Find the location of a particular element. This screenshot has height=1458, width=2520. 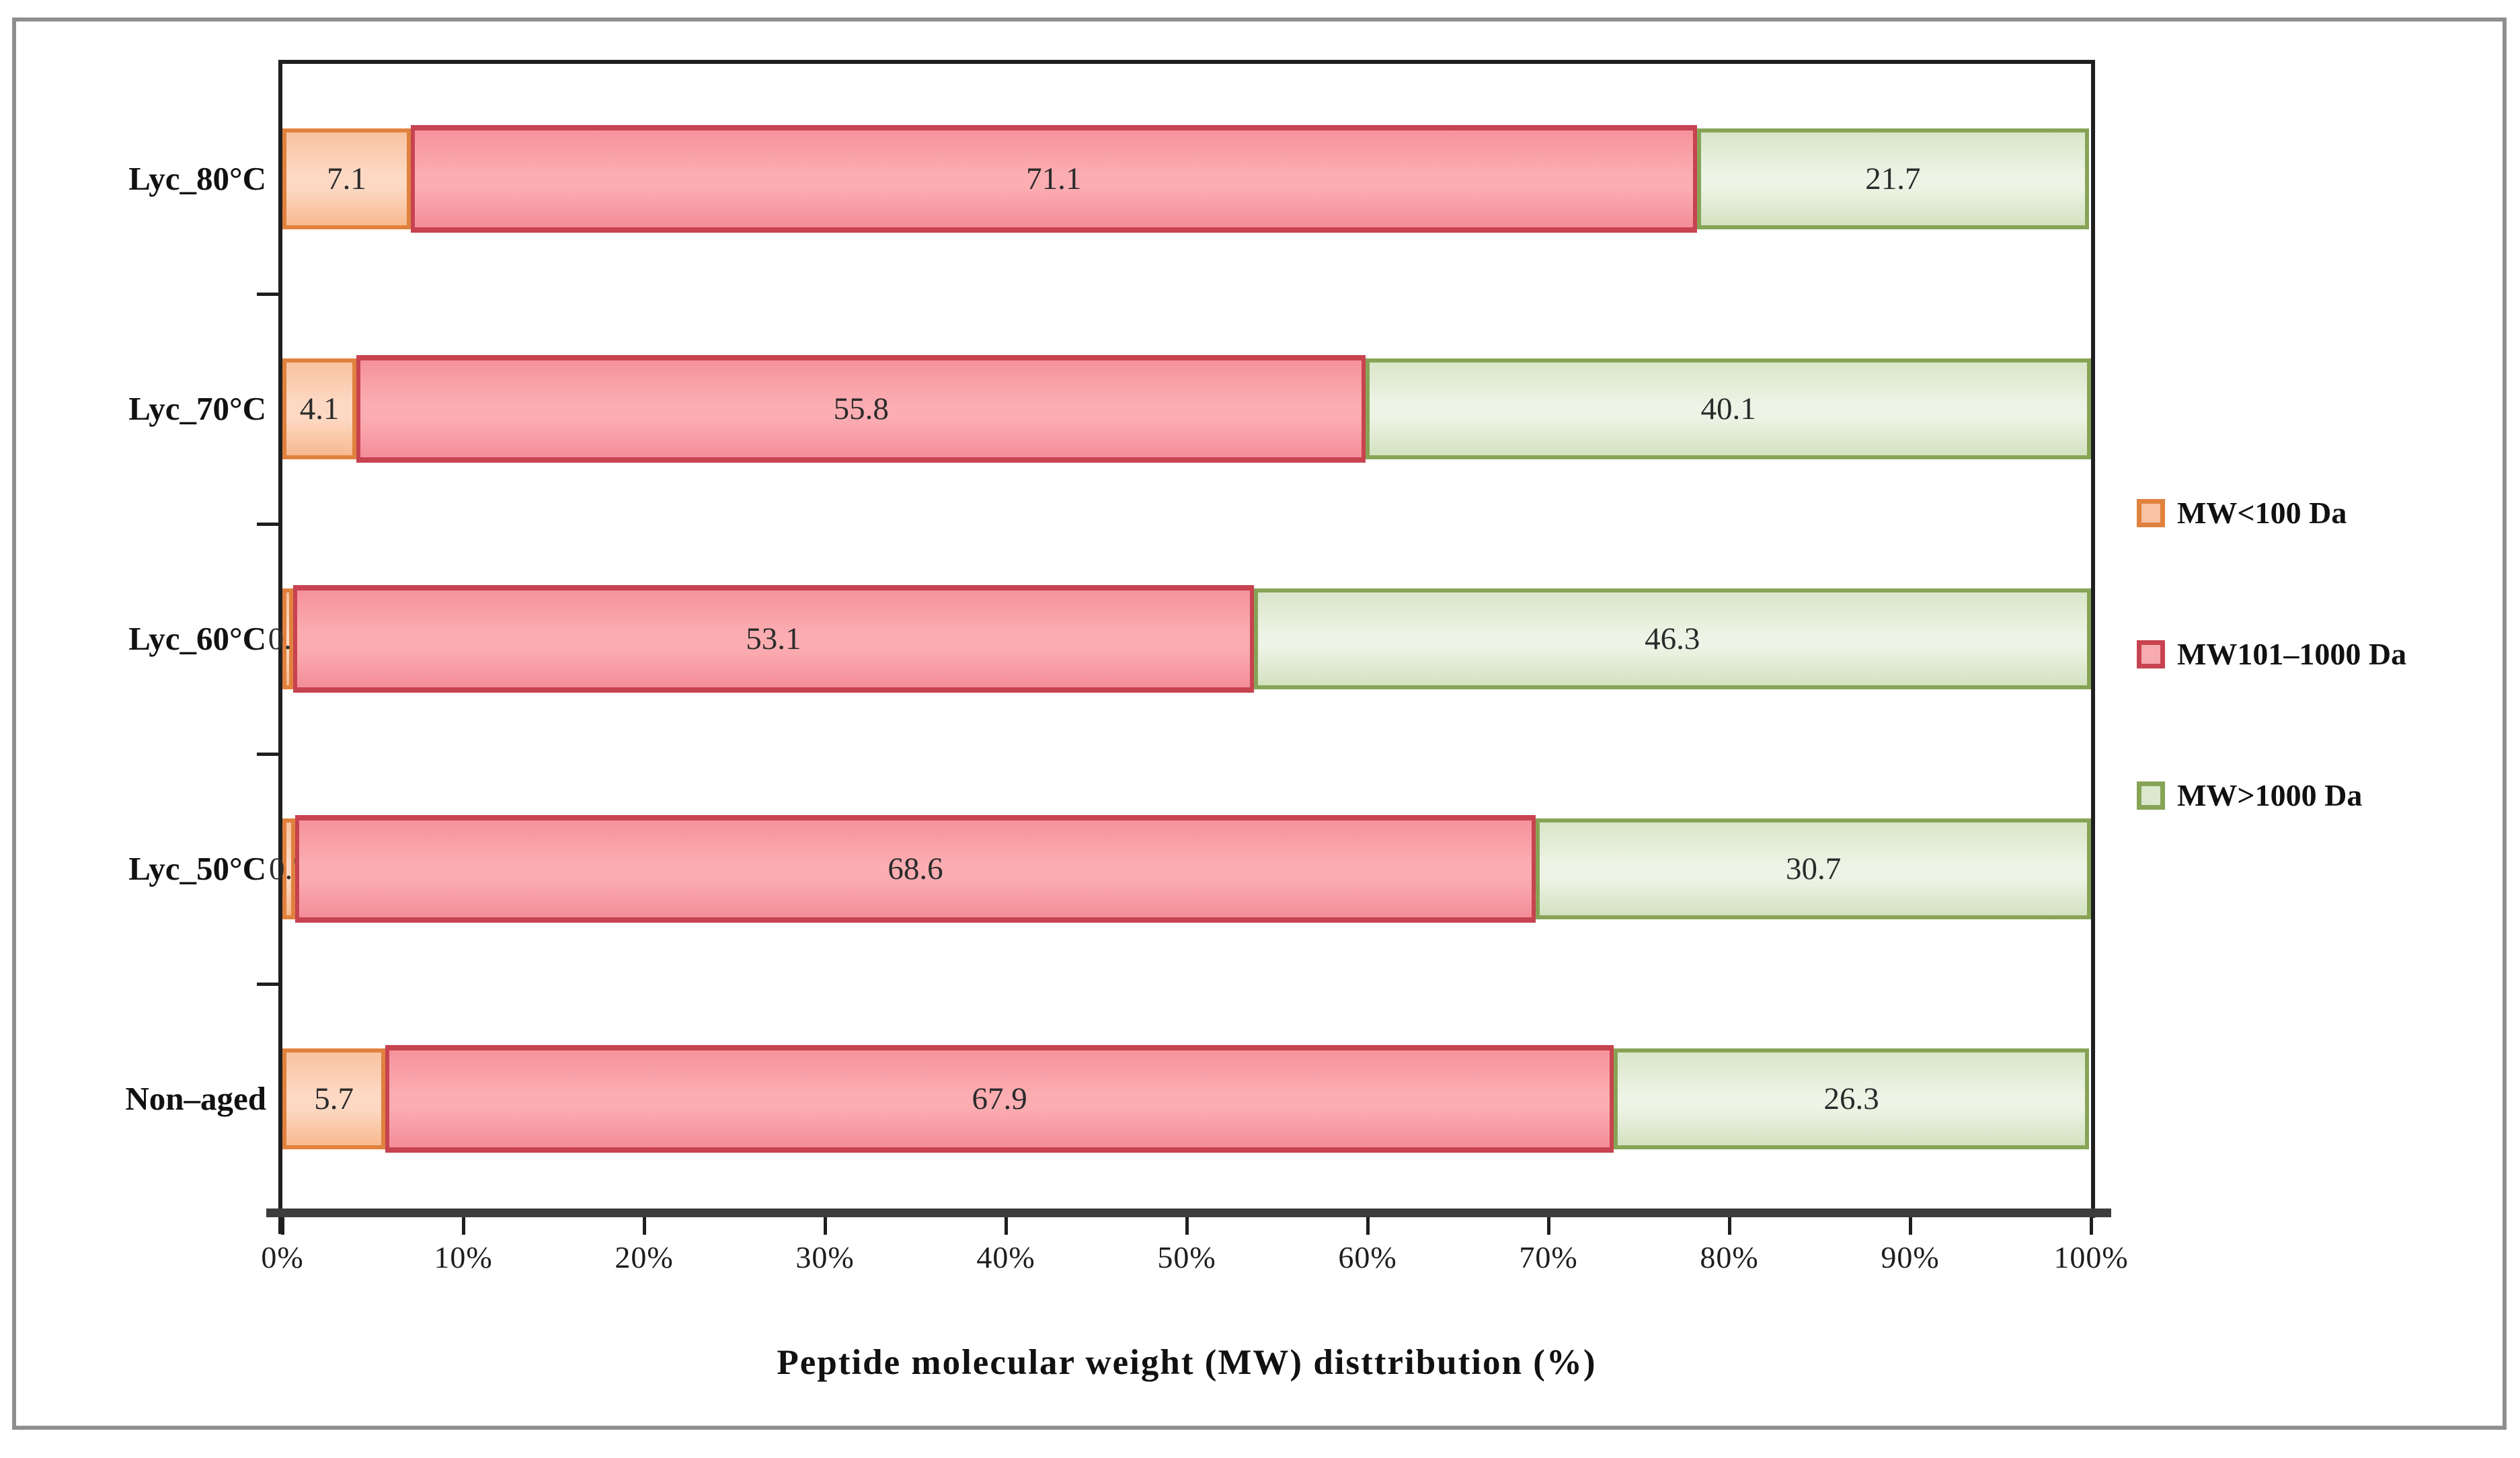

x-axis-tick-label: 100% is located at coordinates (2091, 1257).